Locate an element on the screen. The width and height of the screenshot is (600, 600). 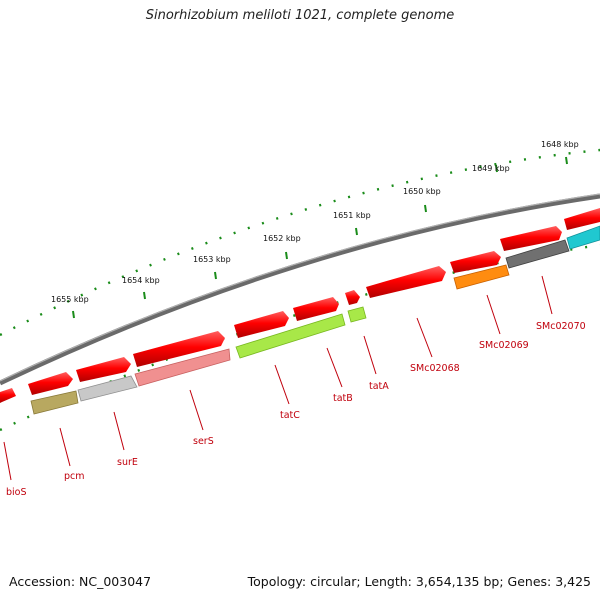
gene-label-tatB: tatB is located at coordinates (343, 398).